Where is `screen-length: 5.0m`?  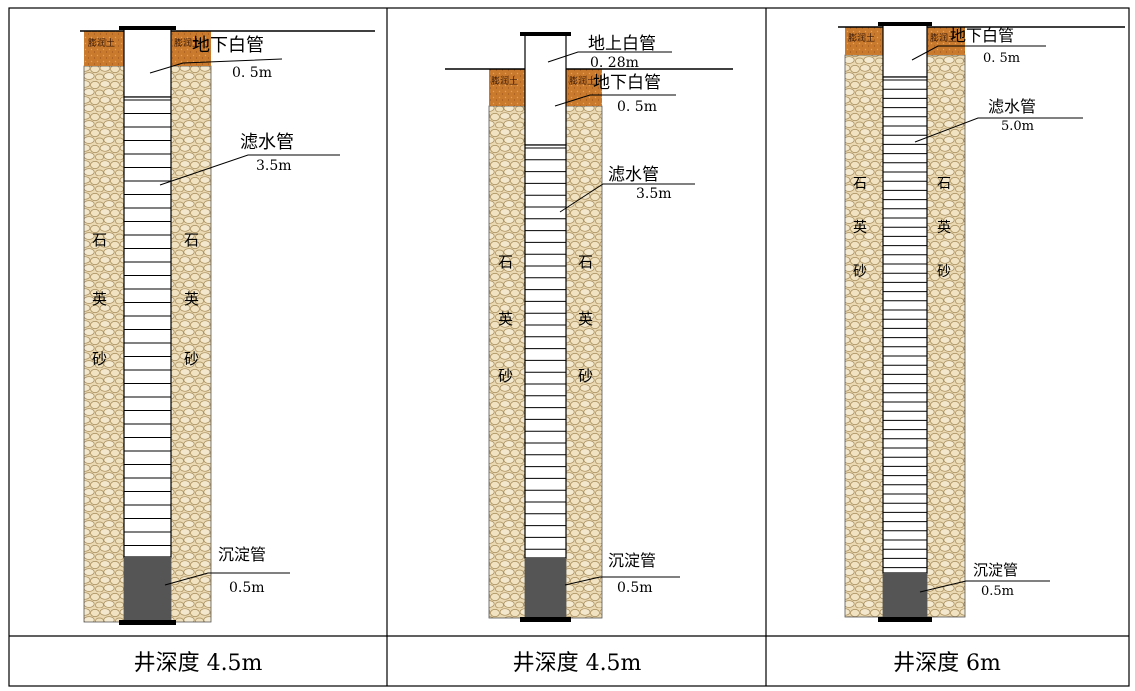 screen-length: 5.0m is located at coordinates (1017, 126).